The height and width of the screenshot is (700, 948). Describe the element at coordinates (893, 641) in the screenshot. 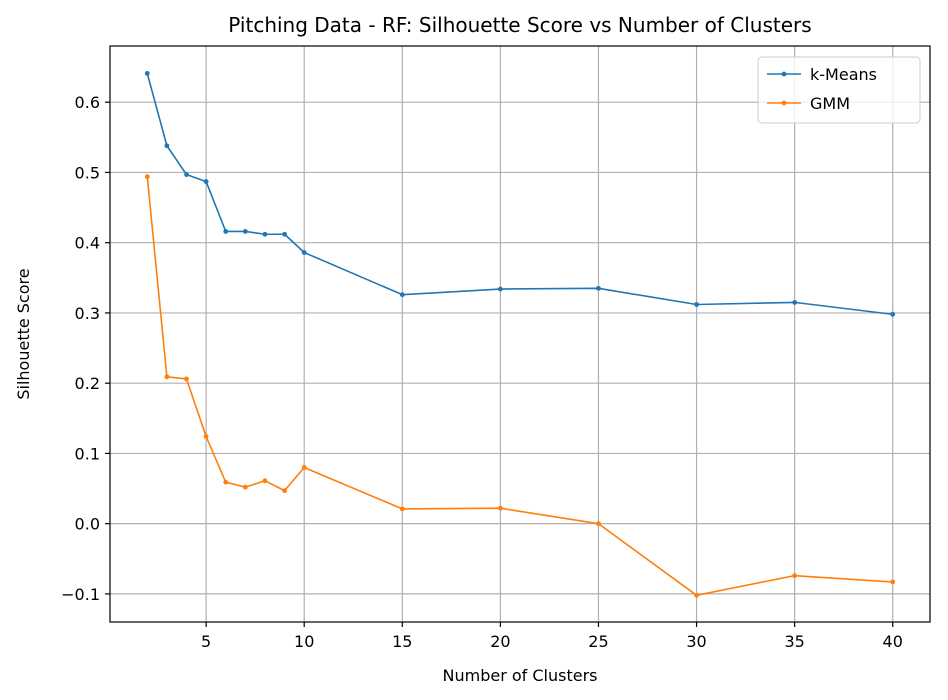

I see `x-tick-label: 40` at that location.